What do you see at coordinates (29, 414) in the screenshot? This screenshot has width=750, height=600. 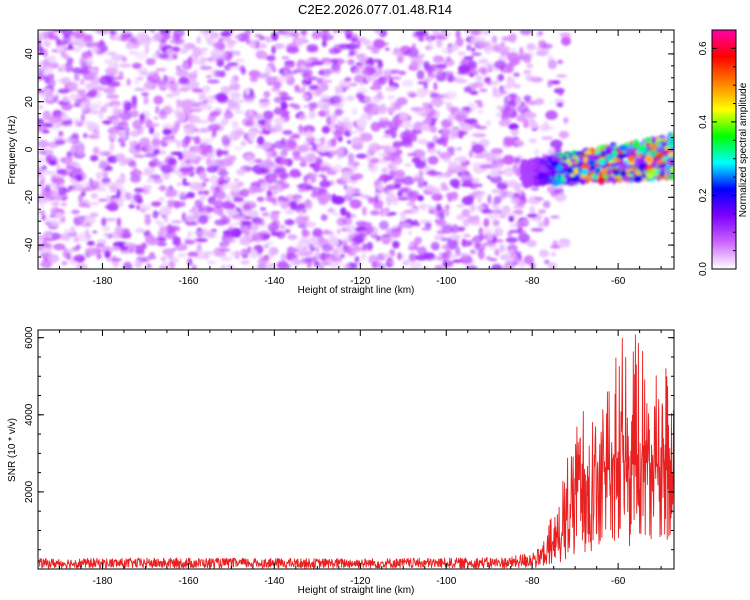 I see `snr-y-tick-label: 4000` at bounding box center [29, 414].